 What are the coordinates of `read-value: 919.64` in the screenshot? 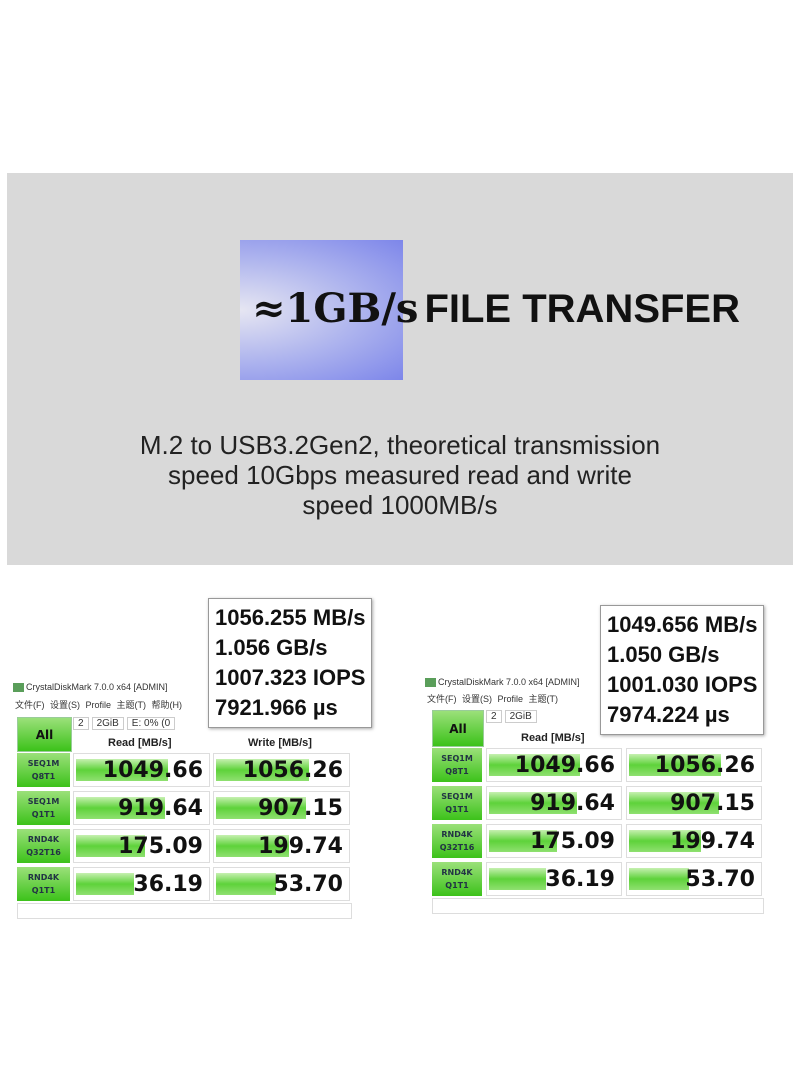 It's located at (160, 808).